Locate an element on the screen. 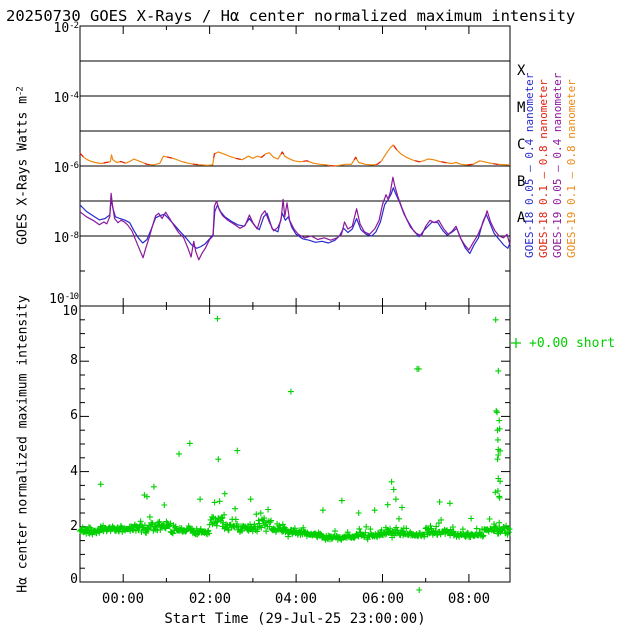  xtick-0400: 04:00 is located at coordinates (296, 599).